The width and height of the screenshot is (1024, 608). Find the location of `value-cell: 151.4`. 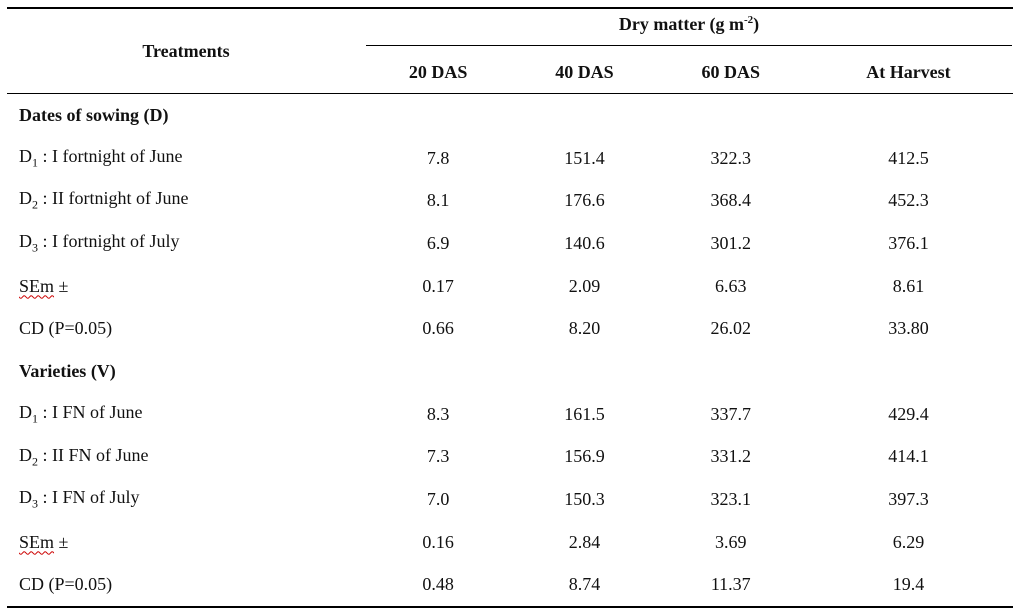

value-cell: 151.4 is located at coordinates (584, 157).